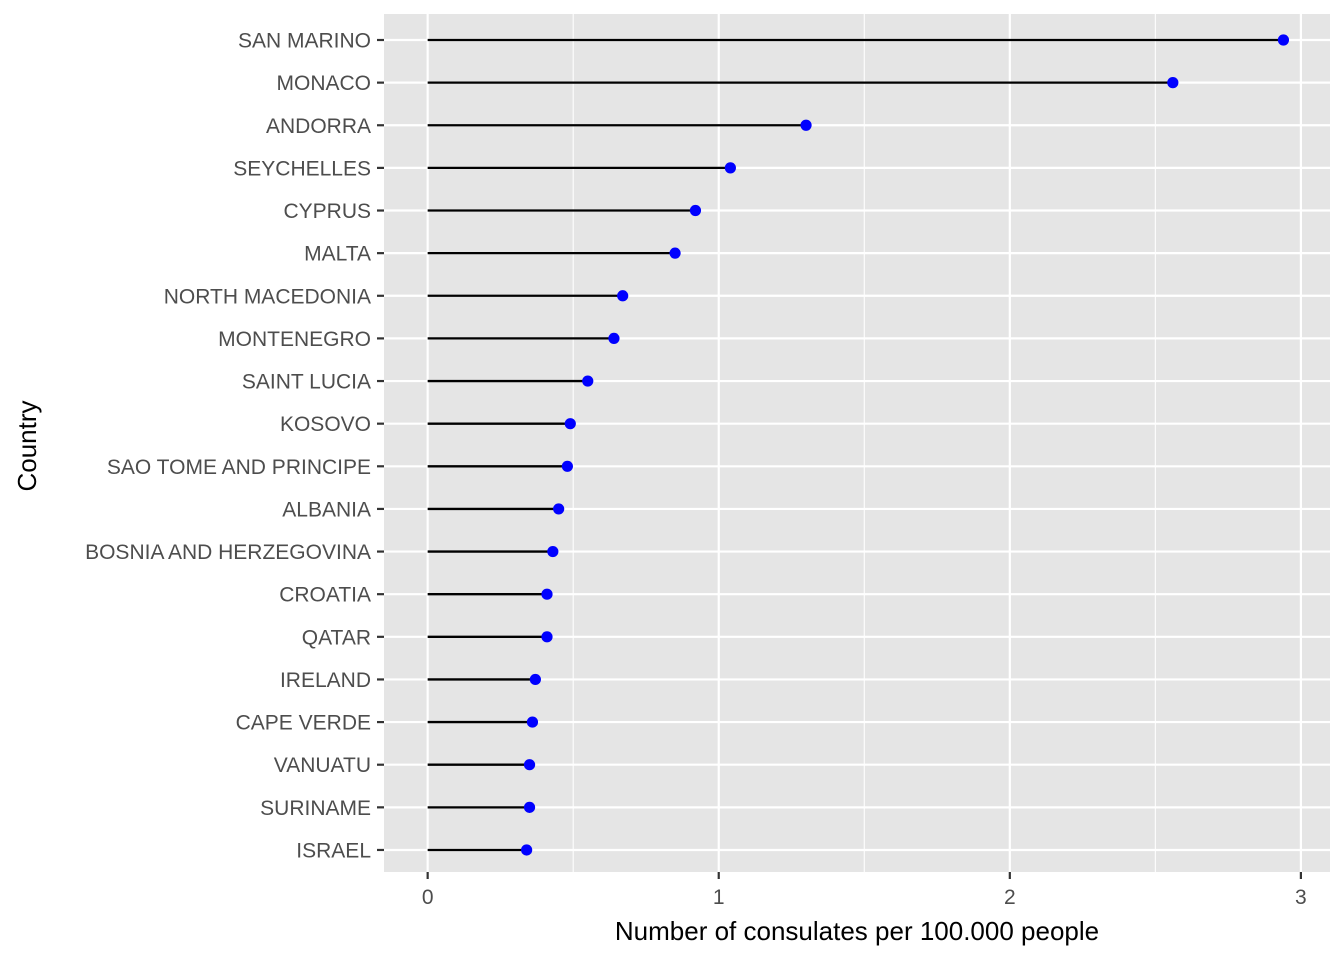 This screenshot has width=1344, height=965. I want to click on y-tick-label: QATAR, so click(336, 637).